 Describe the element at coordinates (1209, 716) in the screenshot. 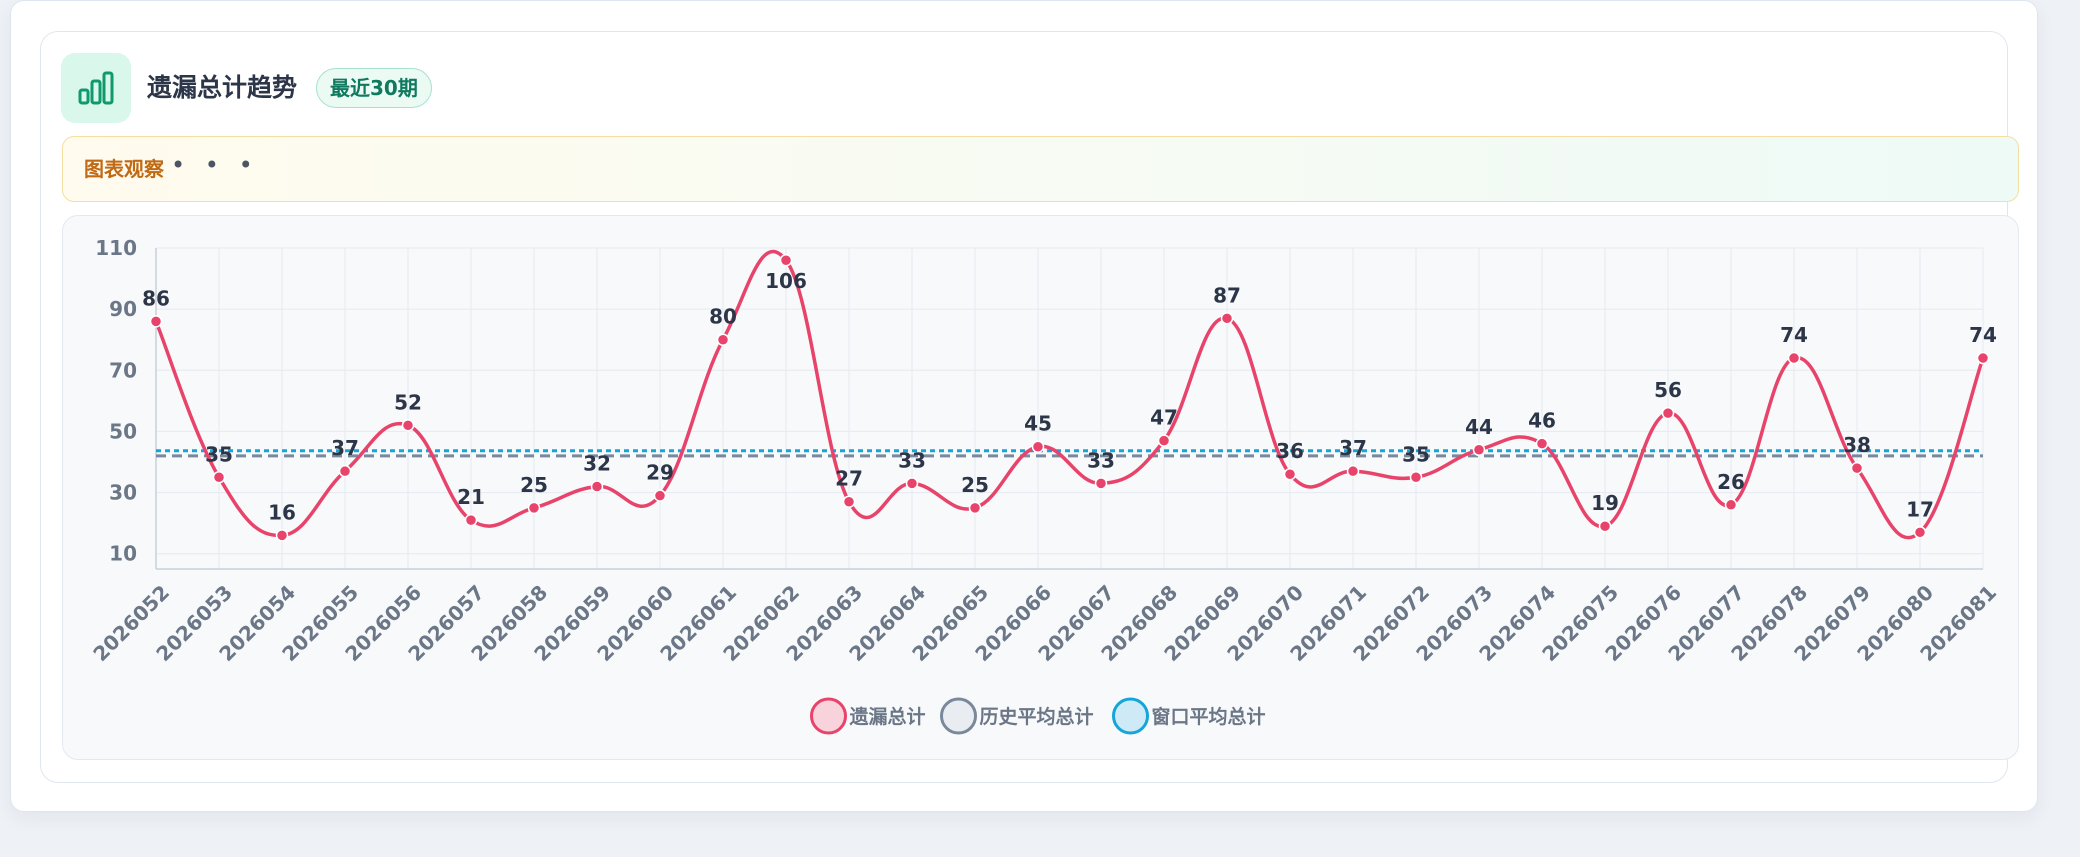

I see `legend-label: 窗口平均总计` at that location.